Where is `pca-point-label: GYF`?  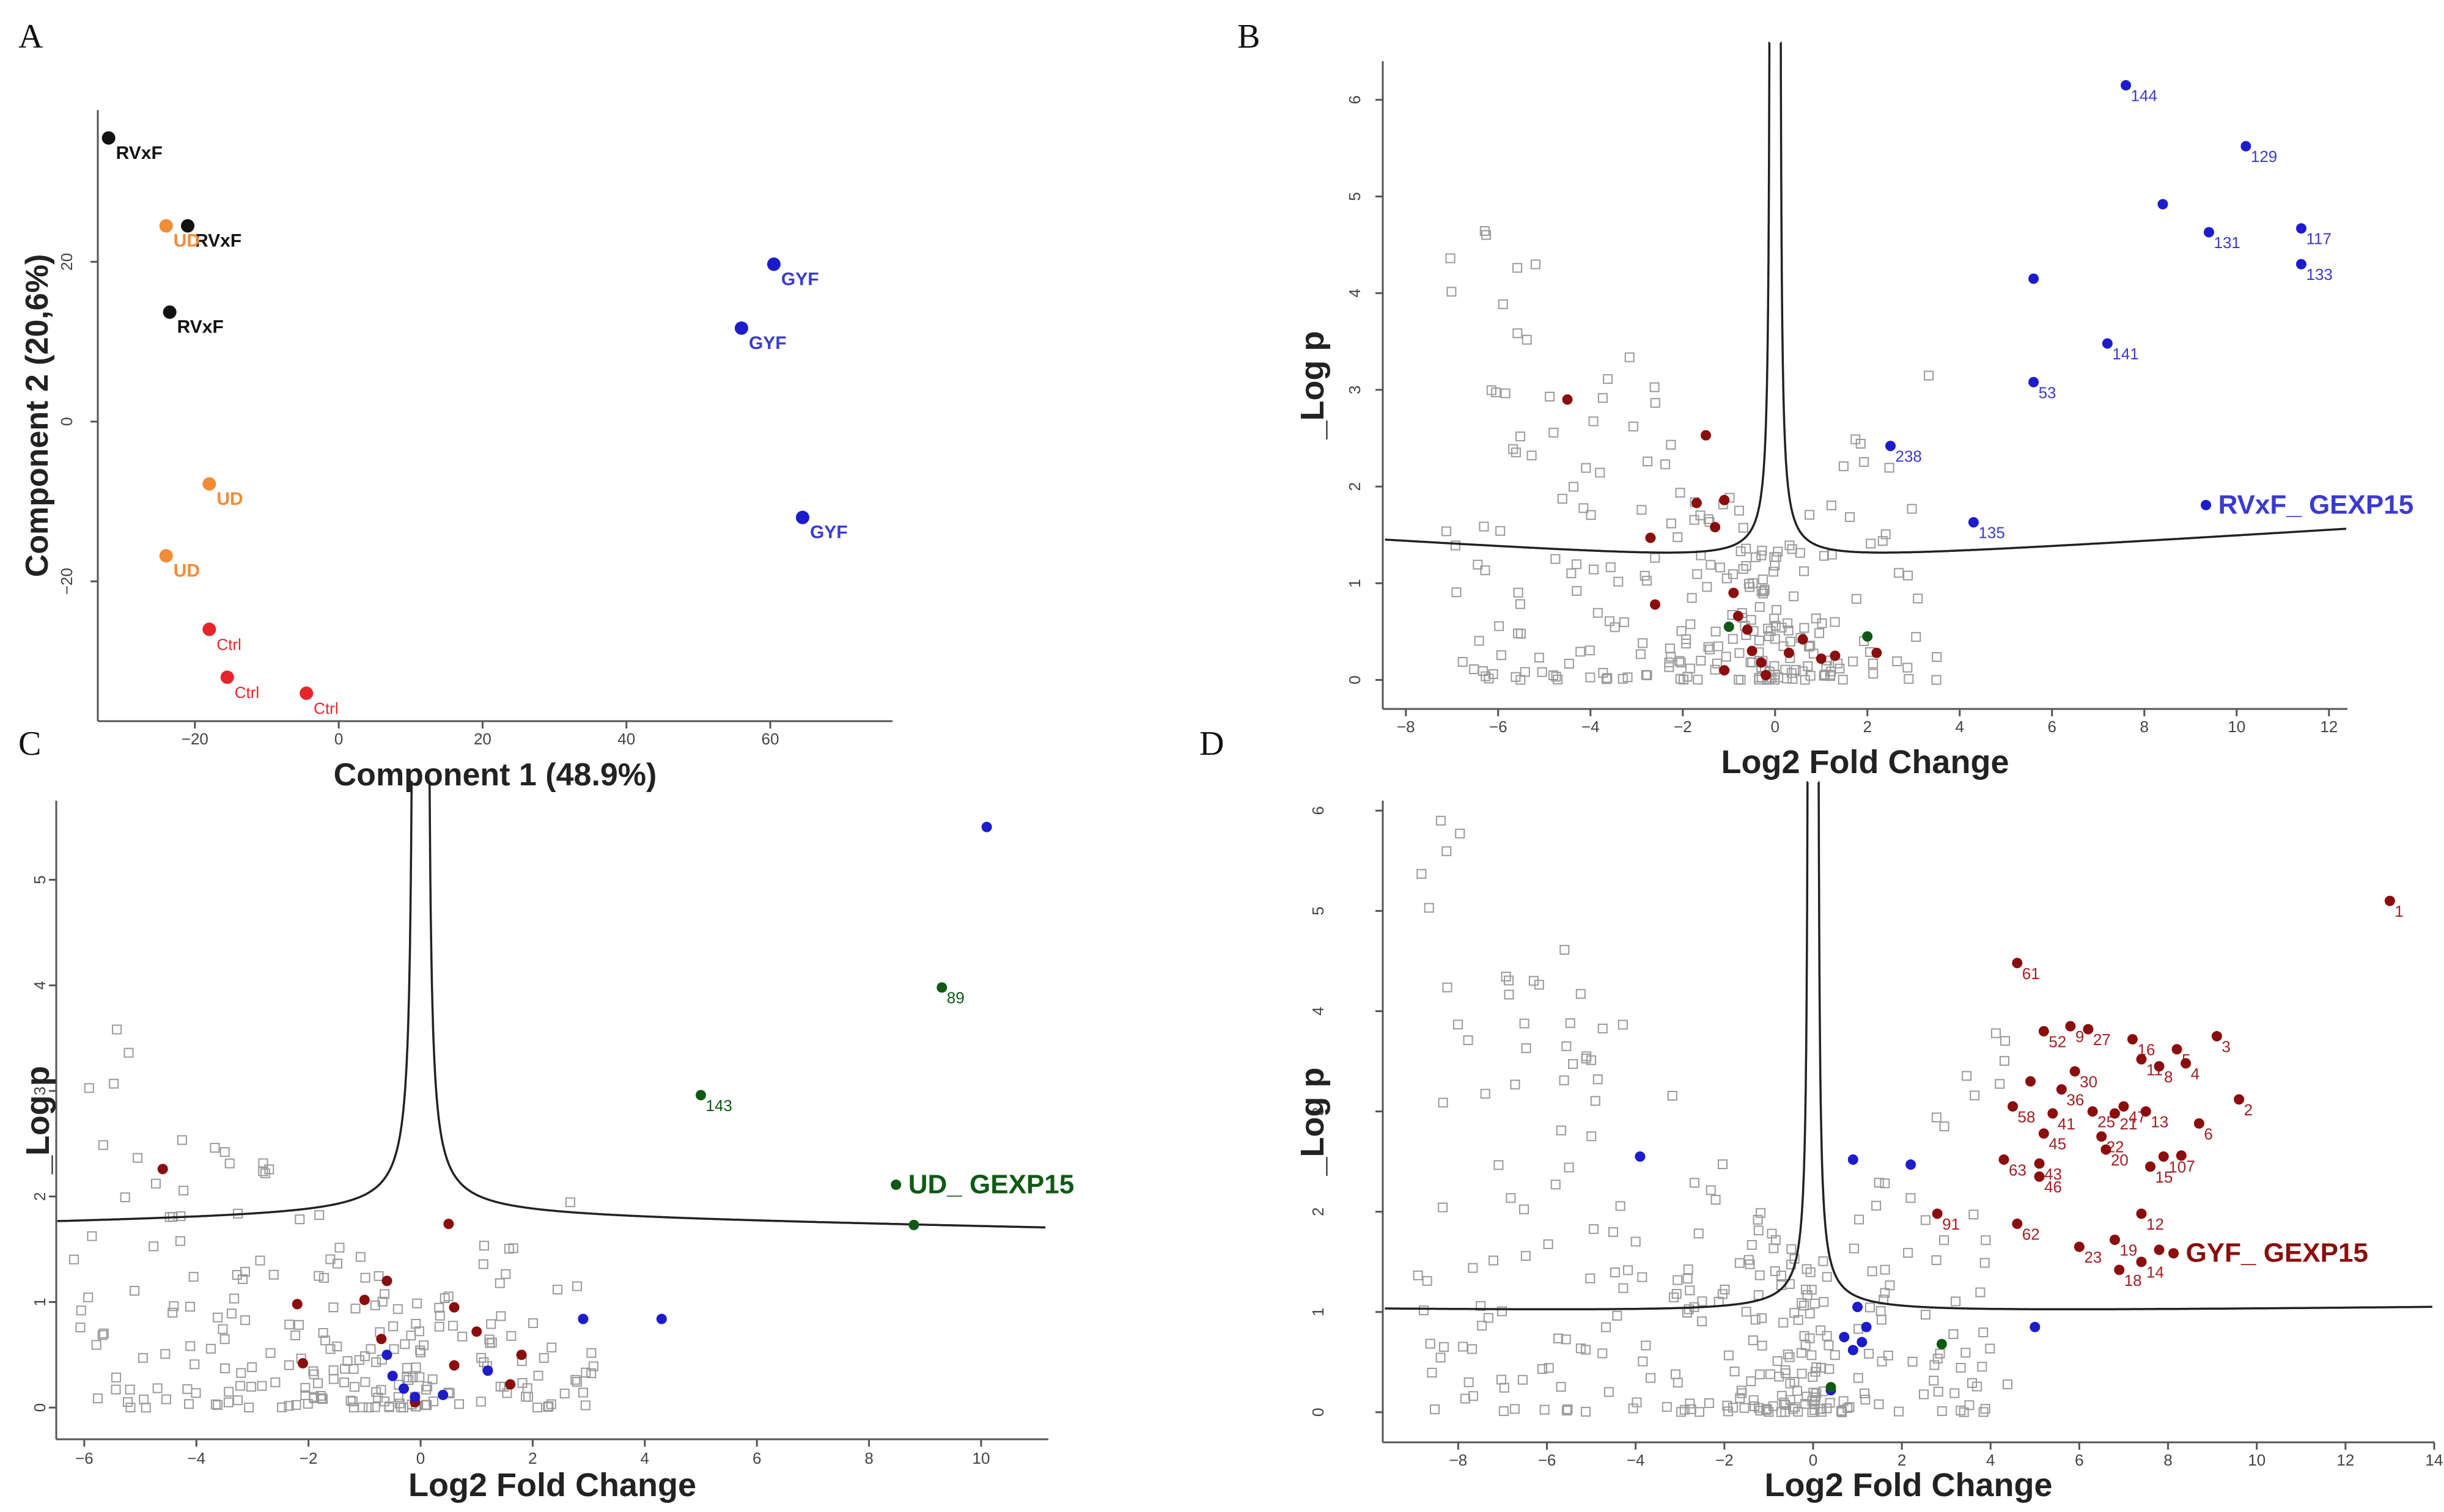 pca-point-label: GYF is located at coordinates (768, 343).